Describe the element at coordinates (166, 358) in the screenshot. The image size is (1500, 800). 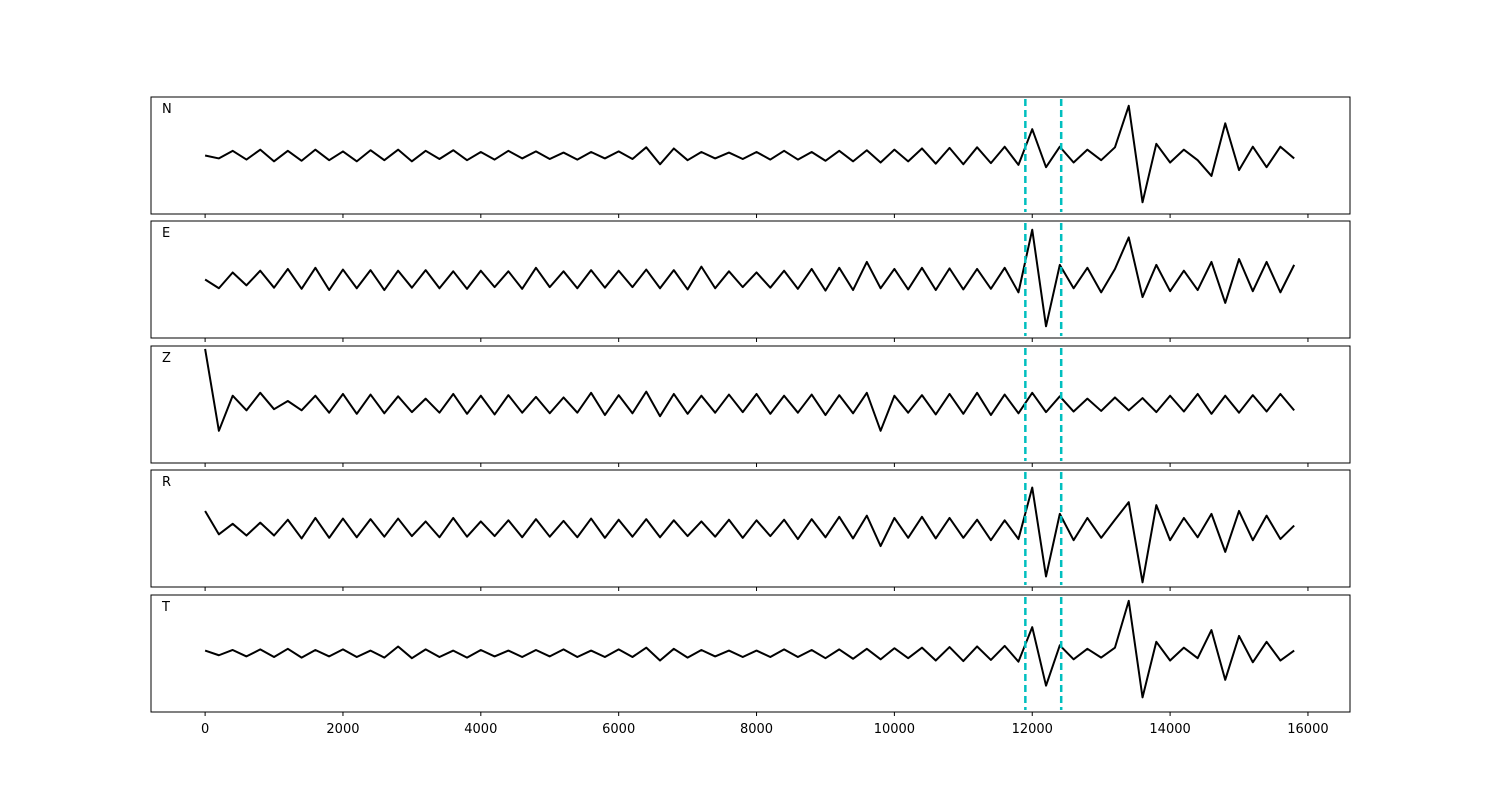
I see `panel-label: Z` at that location.